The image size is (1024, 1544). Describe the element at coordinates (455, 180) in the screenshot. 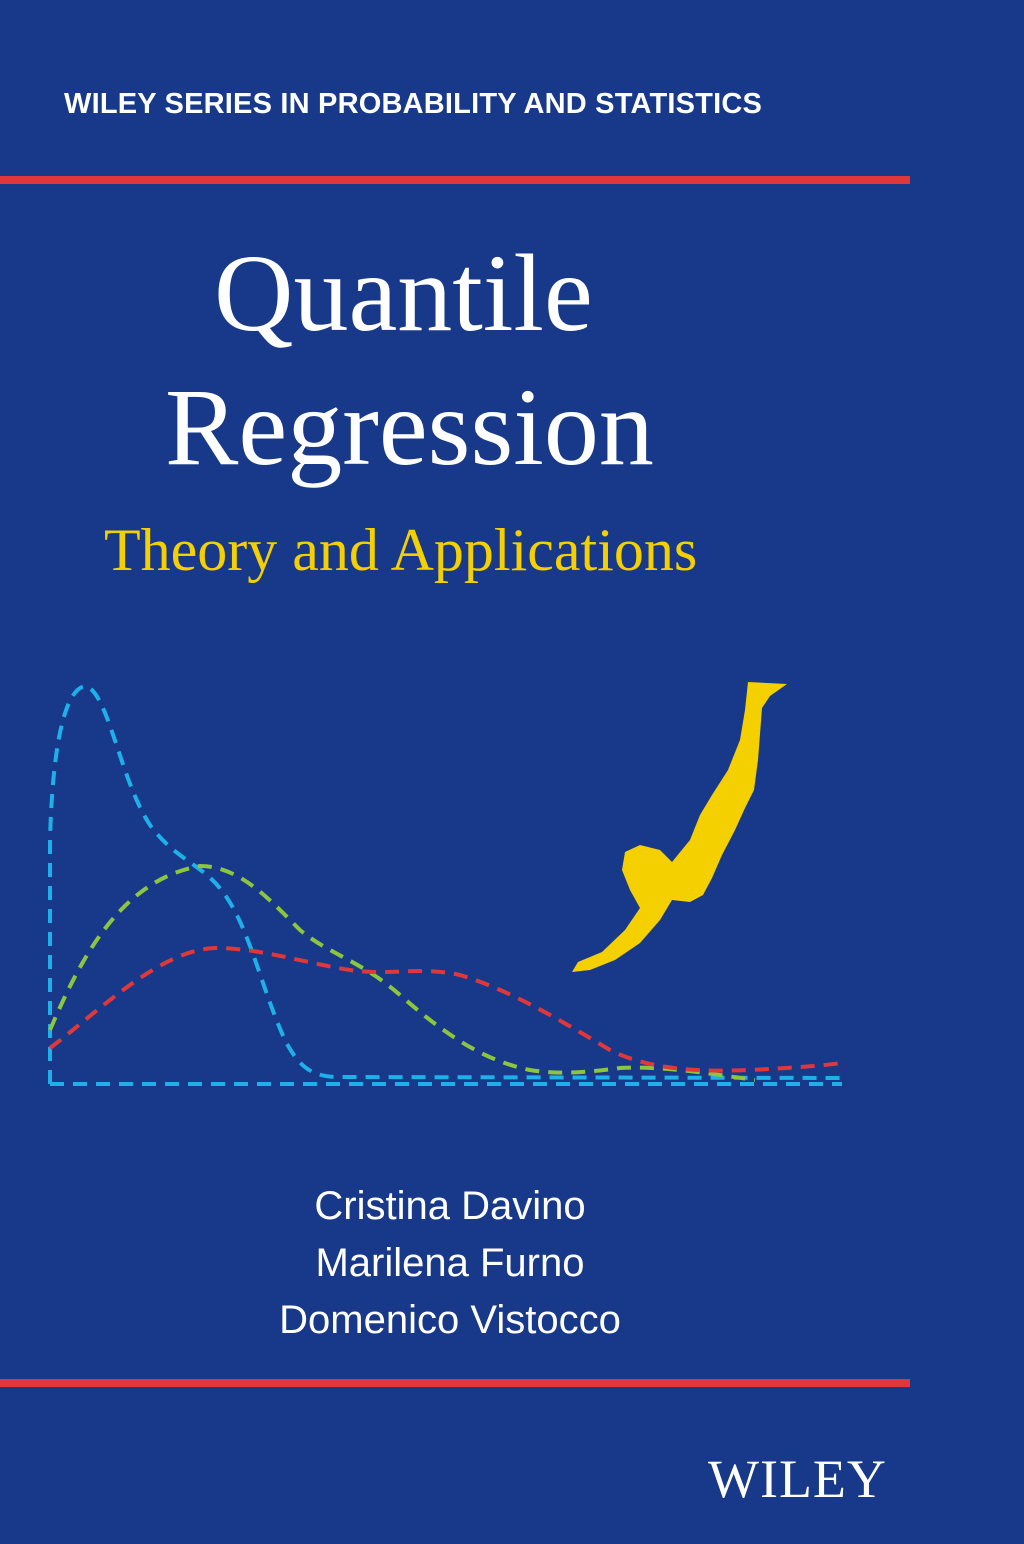

I see `top-rule` at that location.